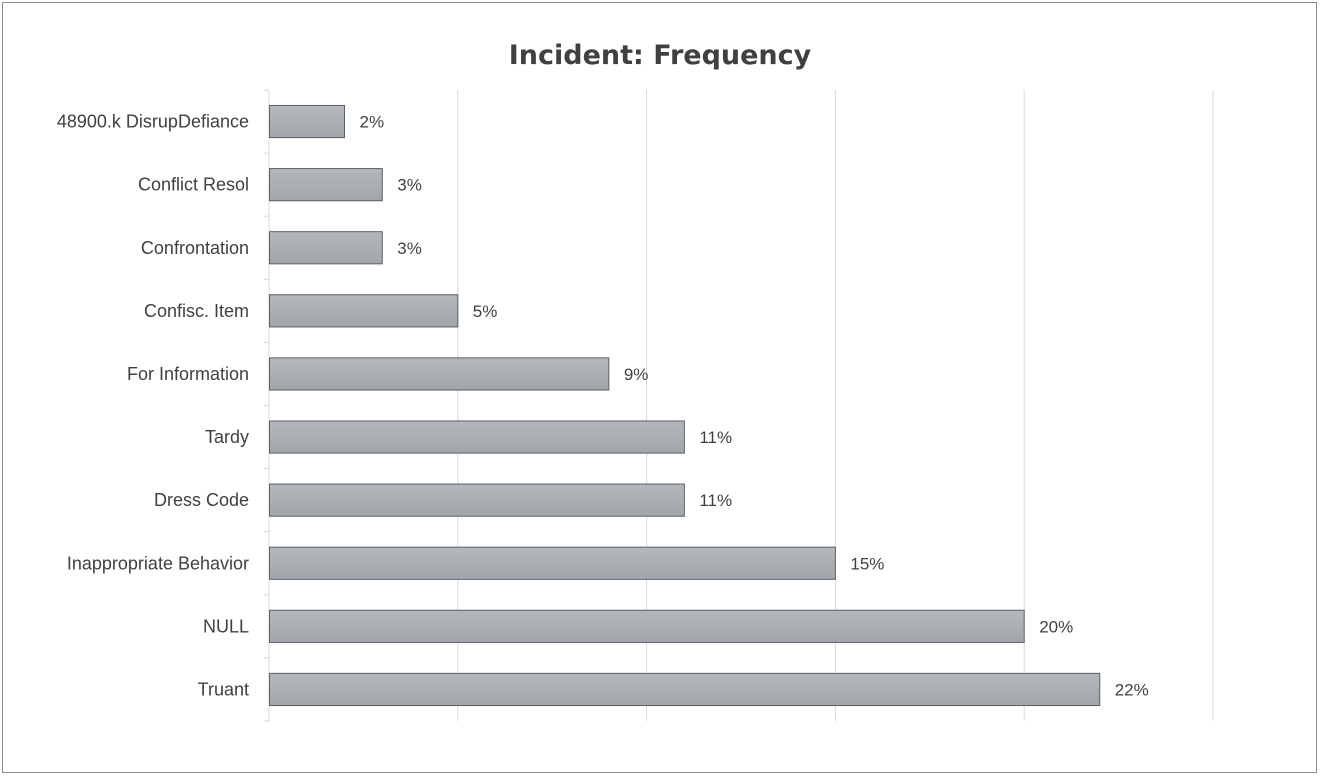  Describe the element at coordinates (372, 122) in the screenshot. I see `data-label: 2%` at that location.